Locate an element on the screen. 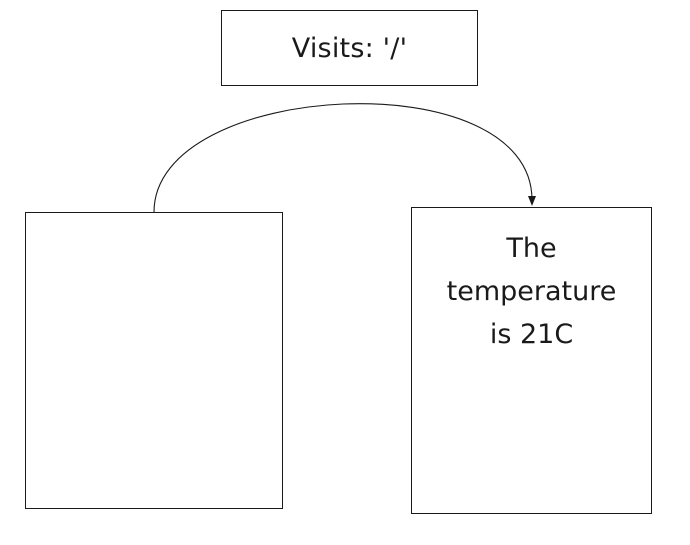 The width and height of the screenshot is (690, 545). arrowhead-icon is located at coordinates (532, 201).